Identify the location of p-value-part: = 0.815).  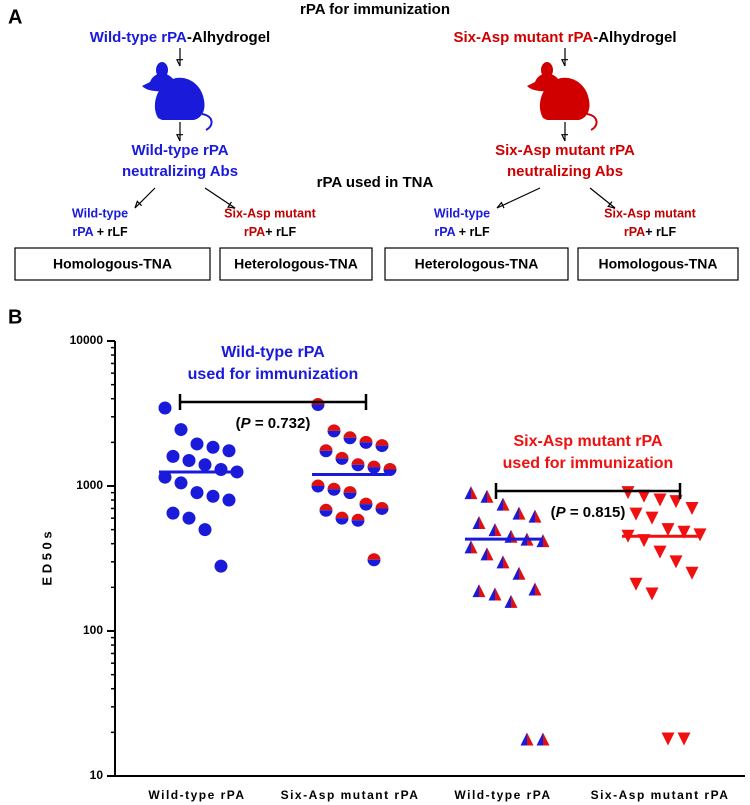
(596, 512).